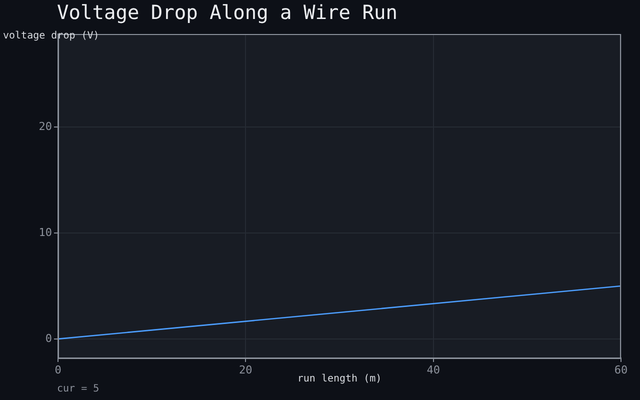 This screenshot has height=400, width=640. I want to click on x-tick-label: 0, so click(58, 369).